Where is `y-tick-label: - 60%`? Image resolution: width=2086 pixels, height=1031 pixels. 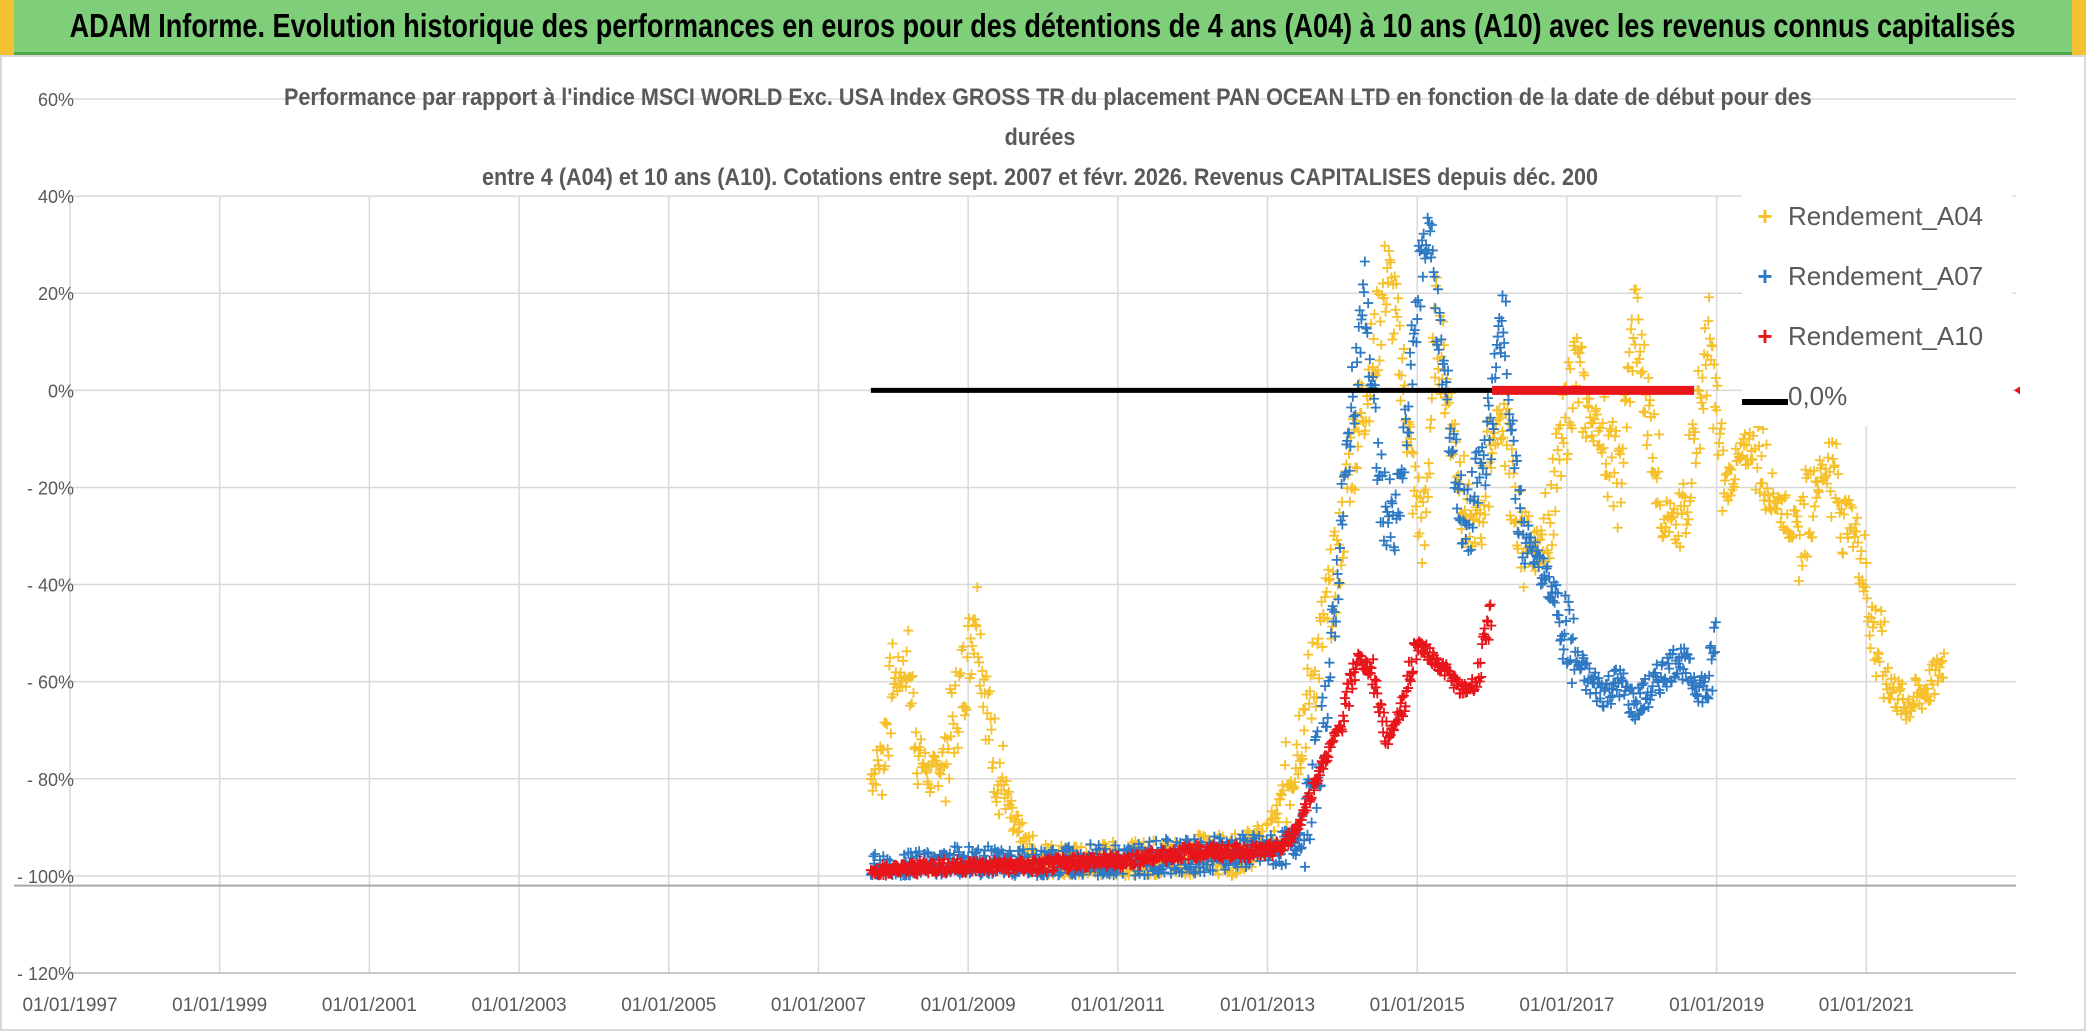
y-tick-label: - 60% is located at coordinates (50, 683).